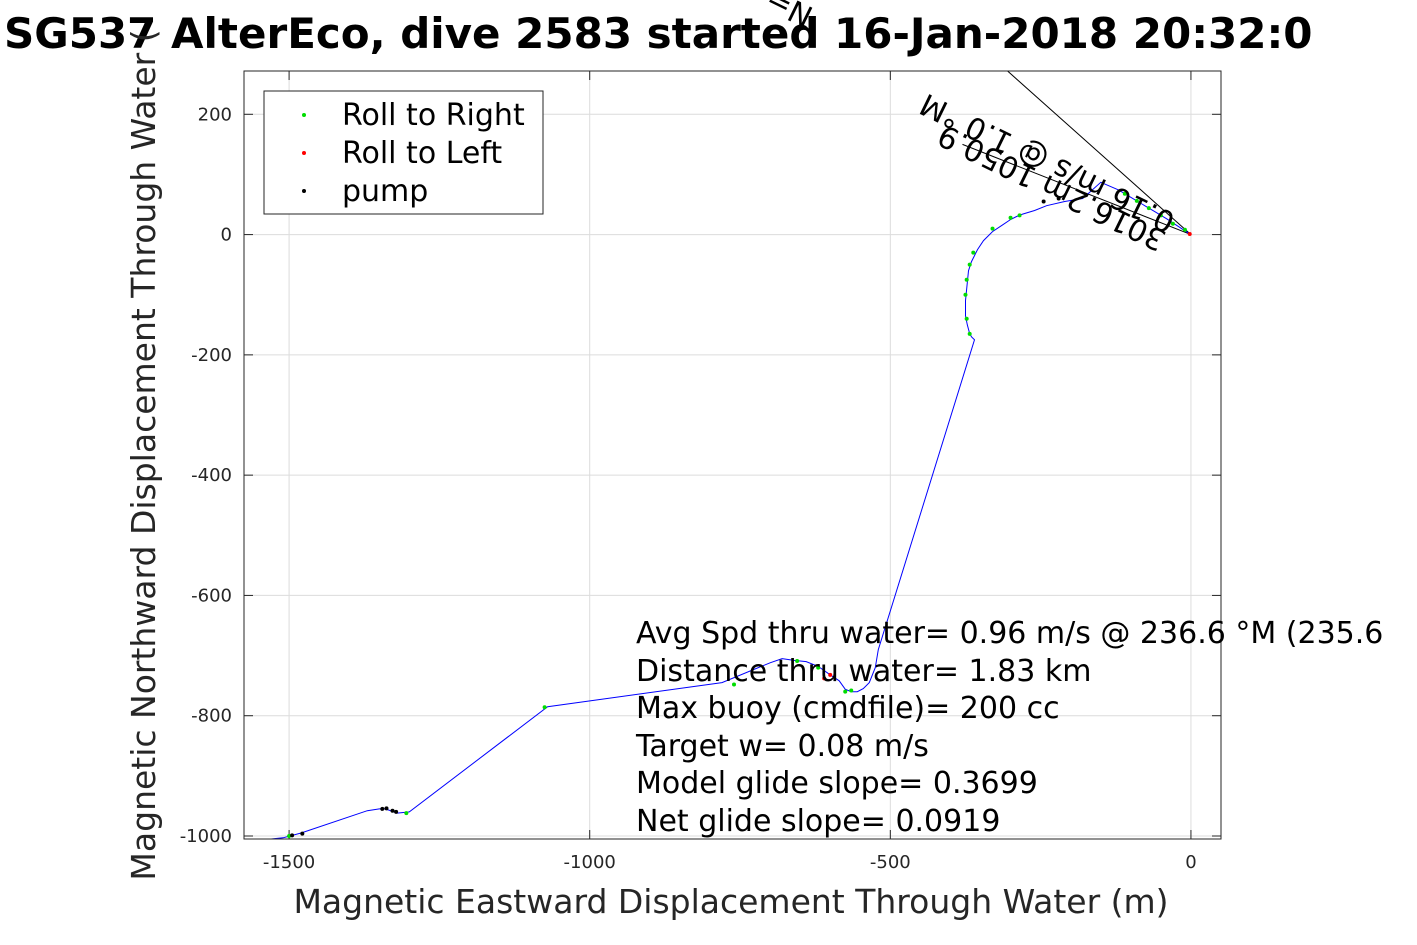  I want to click on x-tick-label: -500, so click(890, 862).